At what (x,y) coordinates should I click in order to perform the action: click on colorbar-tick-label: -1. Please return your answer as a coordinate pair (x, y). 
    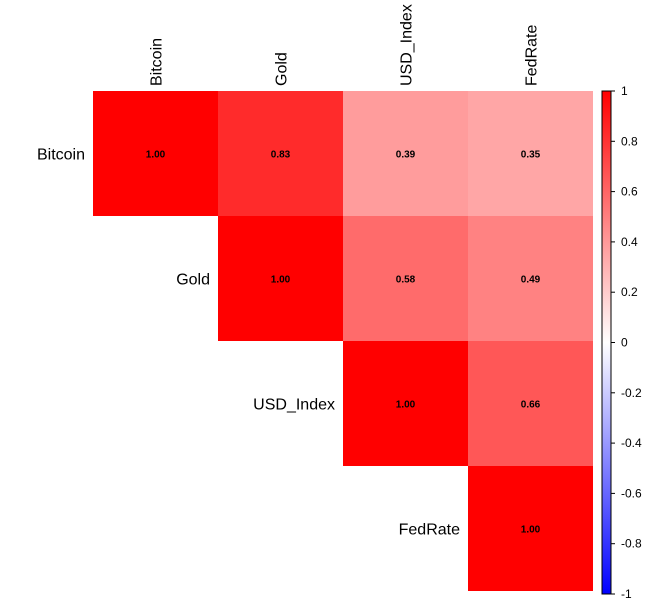
    Looking at the image, I should click on (626, 594).